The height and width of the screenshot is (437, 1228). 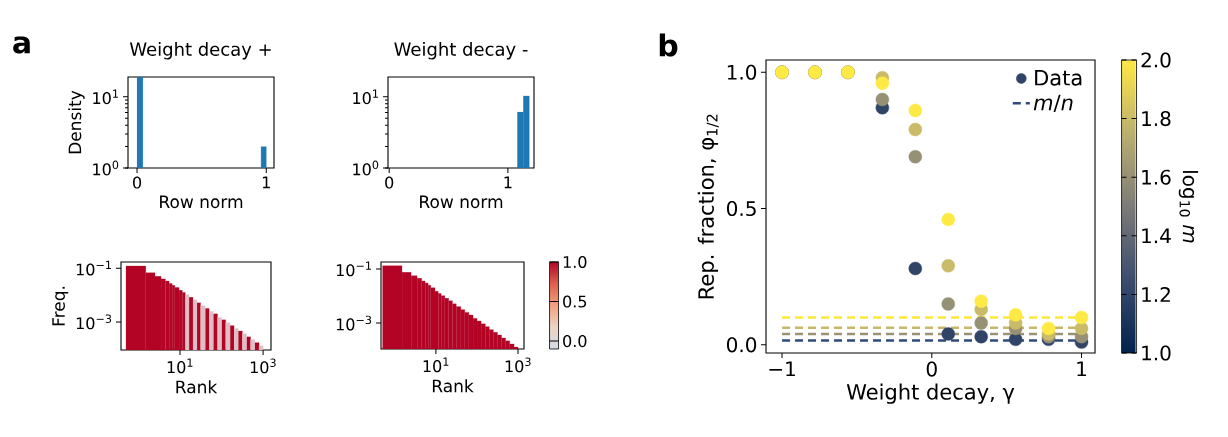 I want to click on text: b, so click(x=668, y=45).